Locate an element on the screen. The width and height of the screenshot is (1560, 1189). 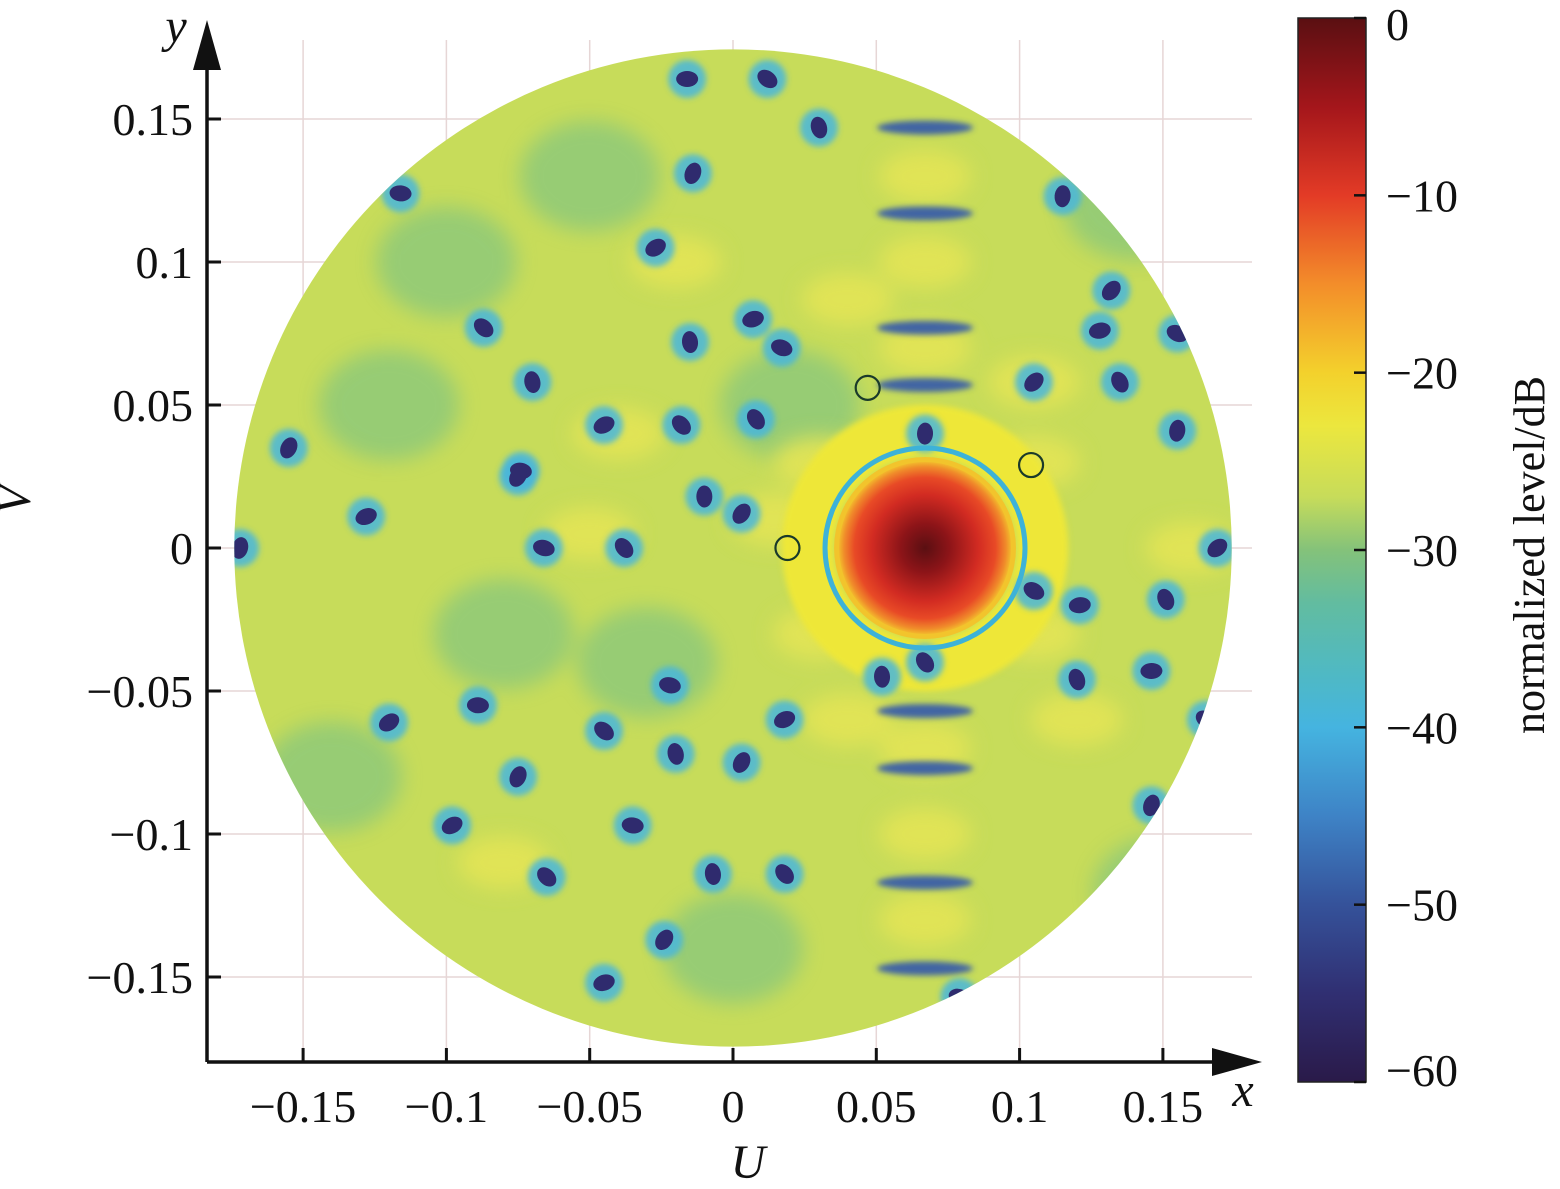
y-tick-label: 0.1 is located at coordinates (165, 262).